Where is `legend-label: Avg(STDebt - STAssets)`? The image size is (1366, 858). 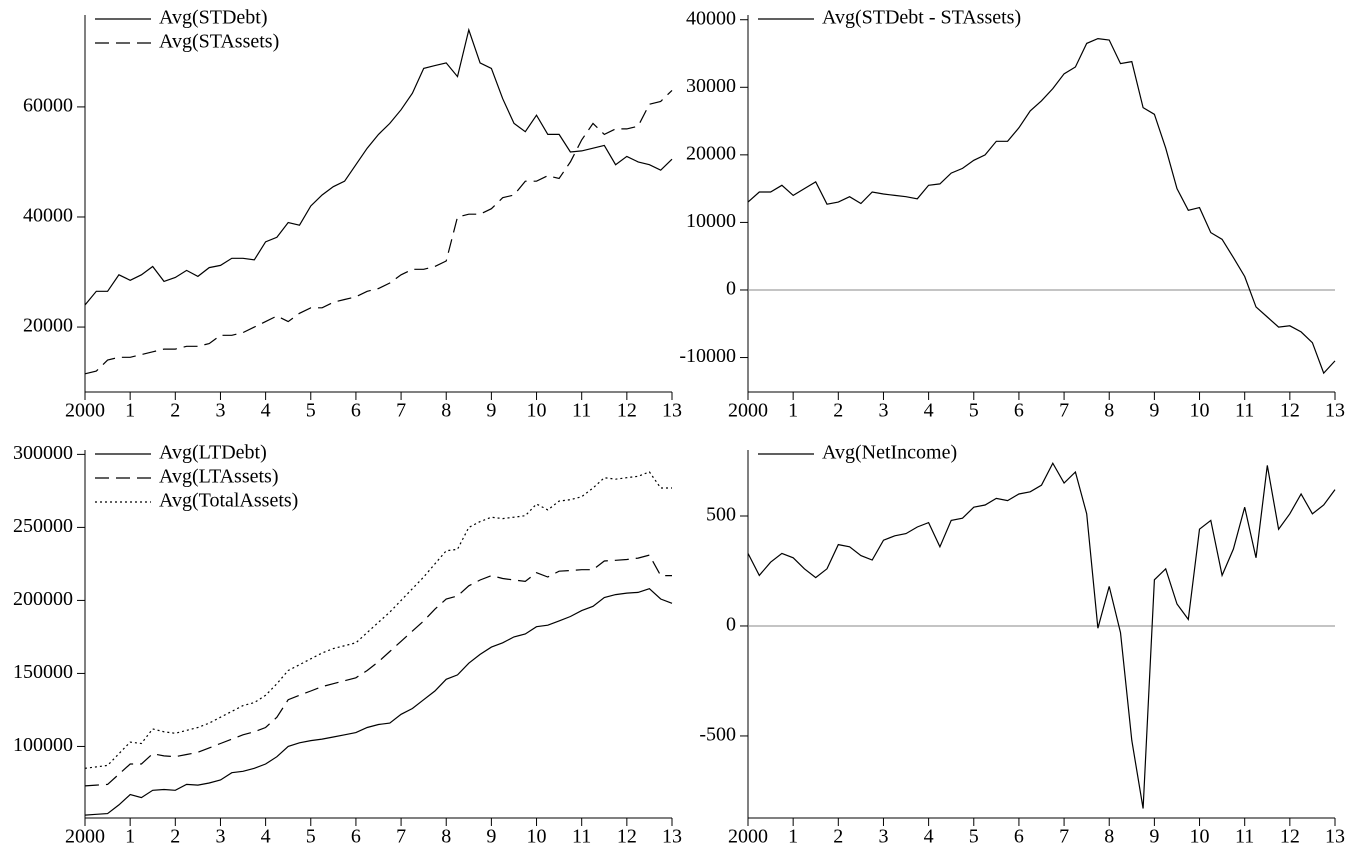 legend-label: Avg(STDebt - STAssets) is located at coordinates (921, 18).